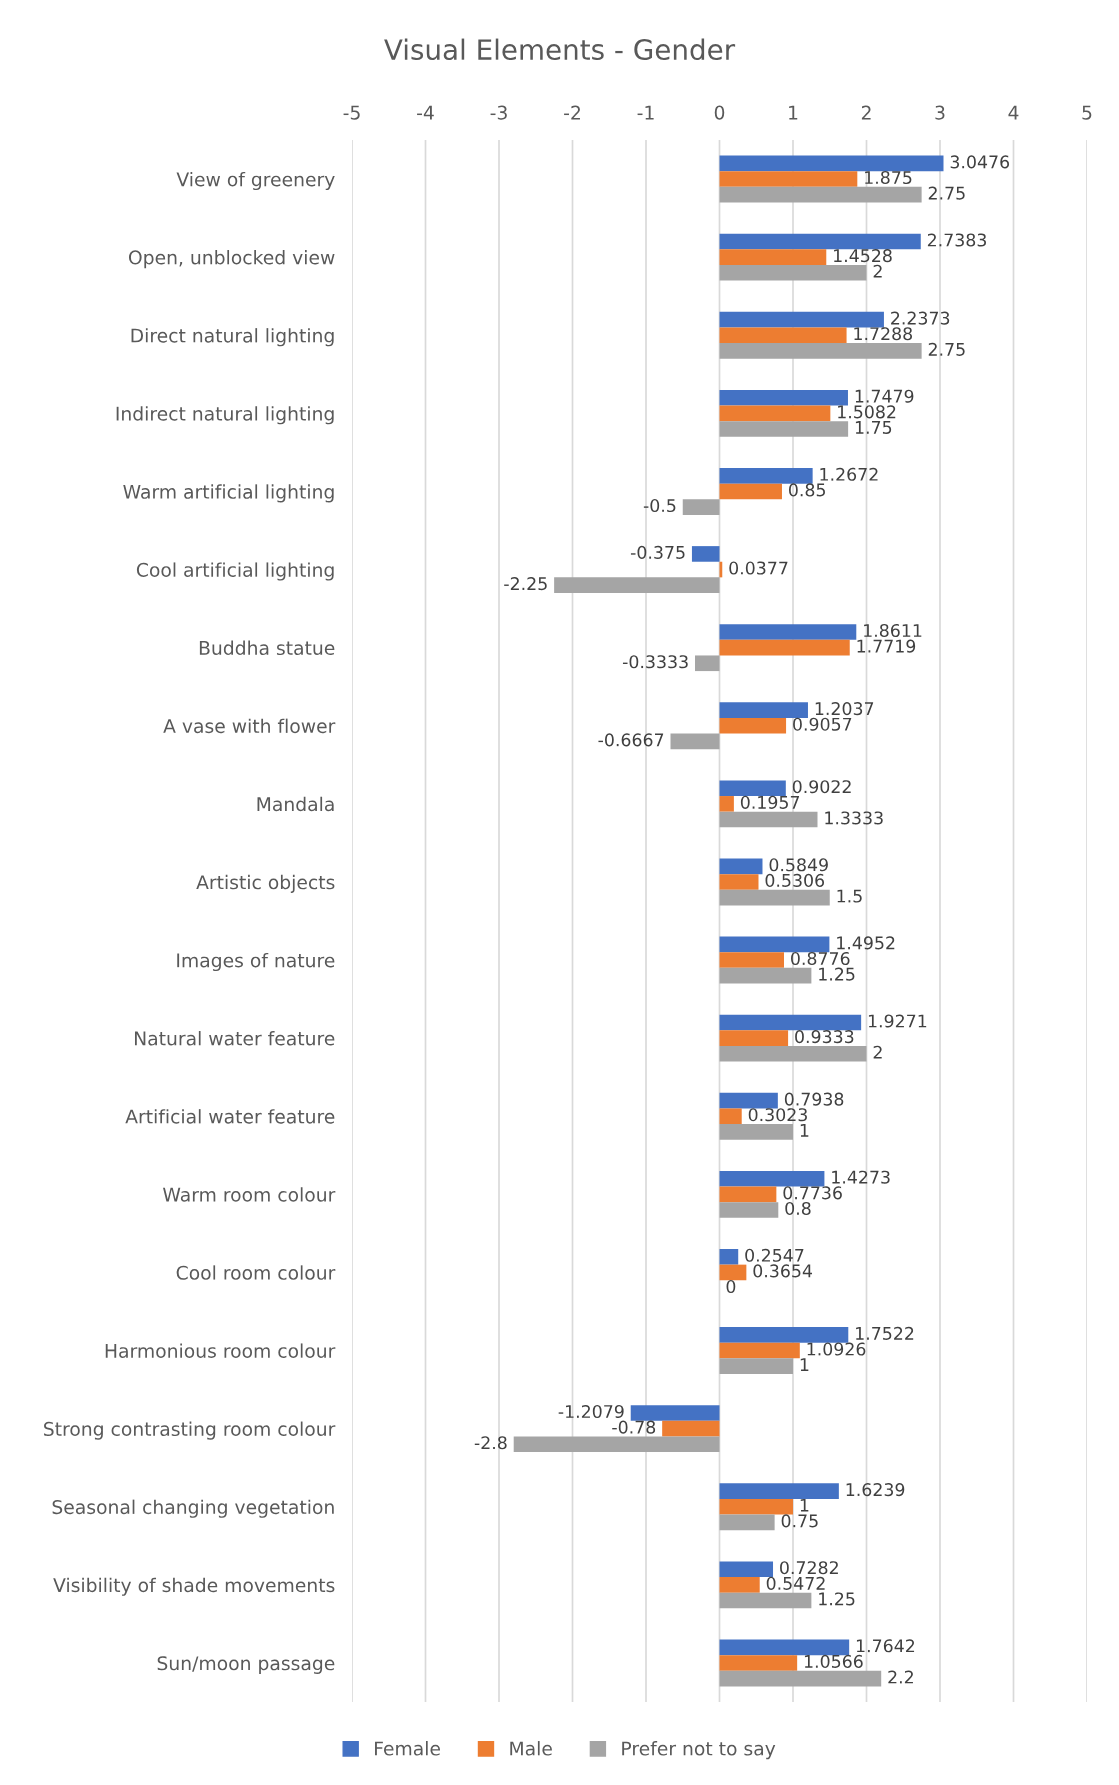 The width and height of the screenshot is (1119, 1785). Describe the element at coordinates (884, 396) in the screenshot. I see `data-label: 1.7479` at that location.